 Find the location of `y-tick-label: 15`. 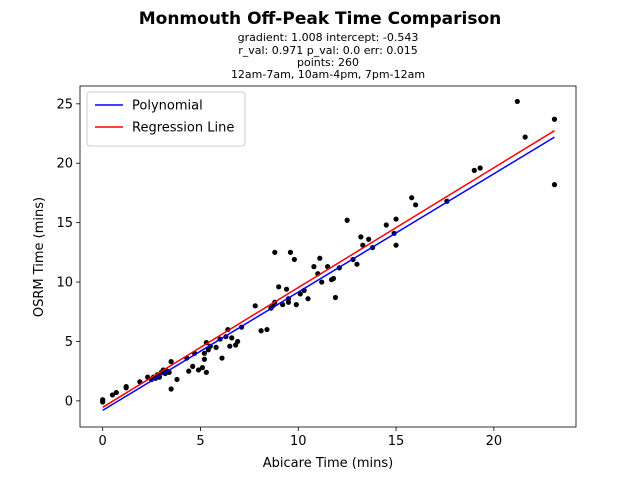

y-tick-label: 15 is located at coordinates (64, 223).